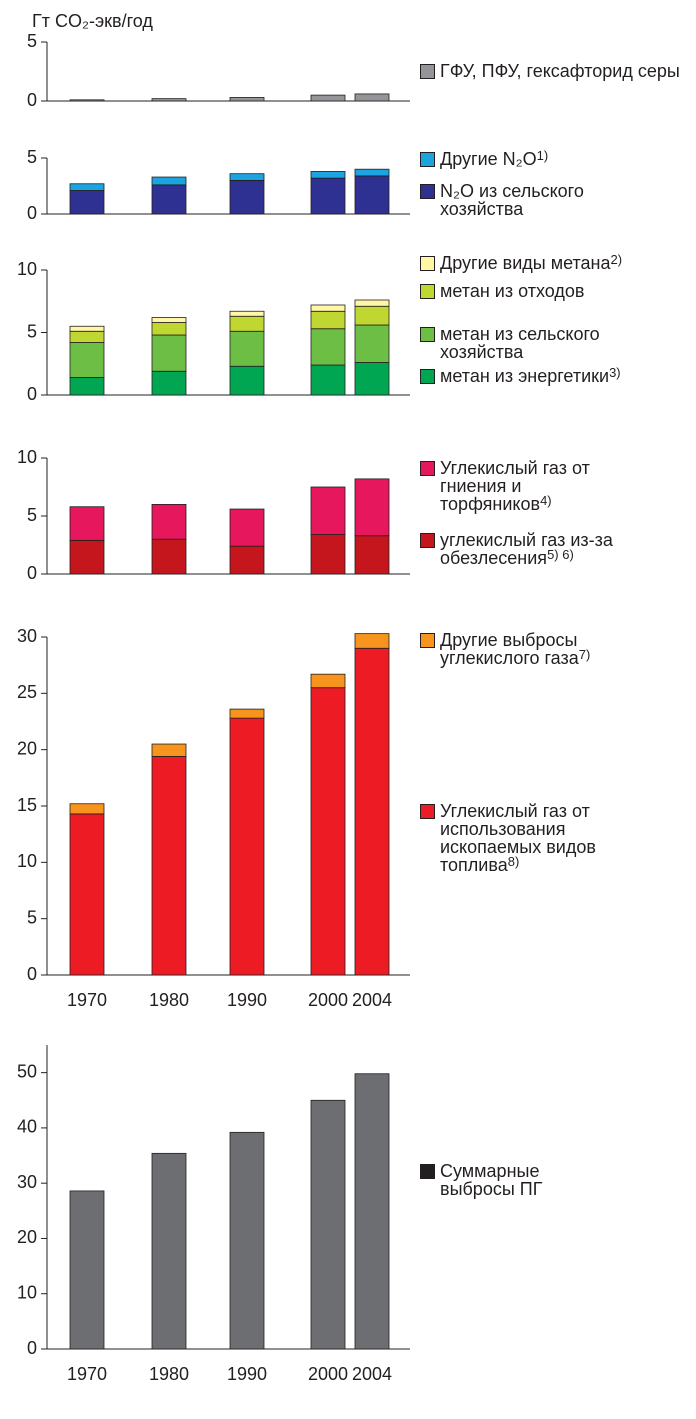 This screenshot has height=1419, width=696. What do you see at coordinates (560, 71) in the screenshot?
I see `legend-label: ГФУ, ПФУ, гексафторид серы` at bounding box center [560, 71].